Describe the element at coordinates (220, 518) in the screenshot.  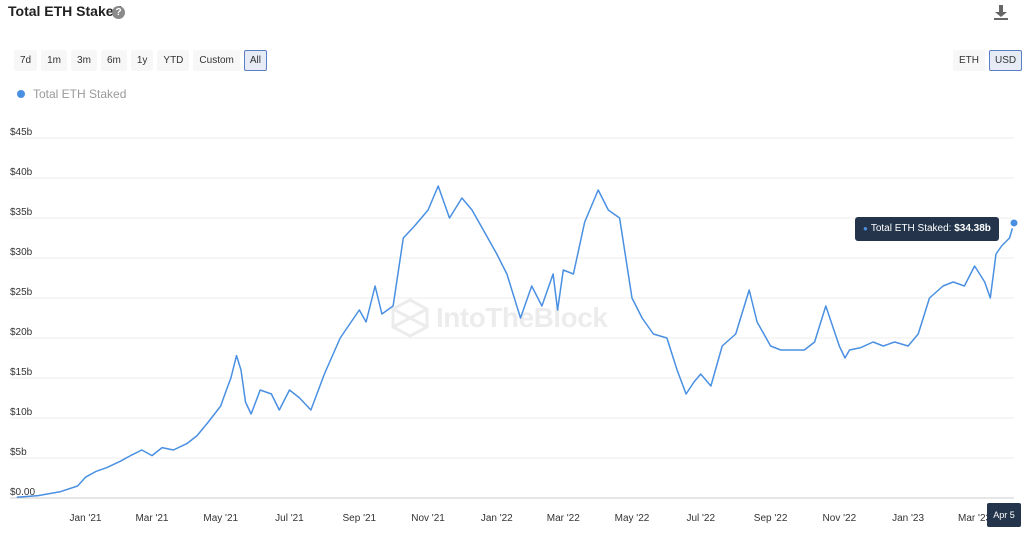
I see `x-tick-label: May '21` at that location.